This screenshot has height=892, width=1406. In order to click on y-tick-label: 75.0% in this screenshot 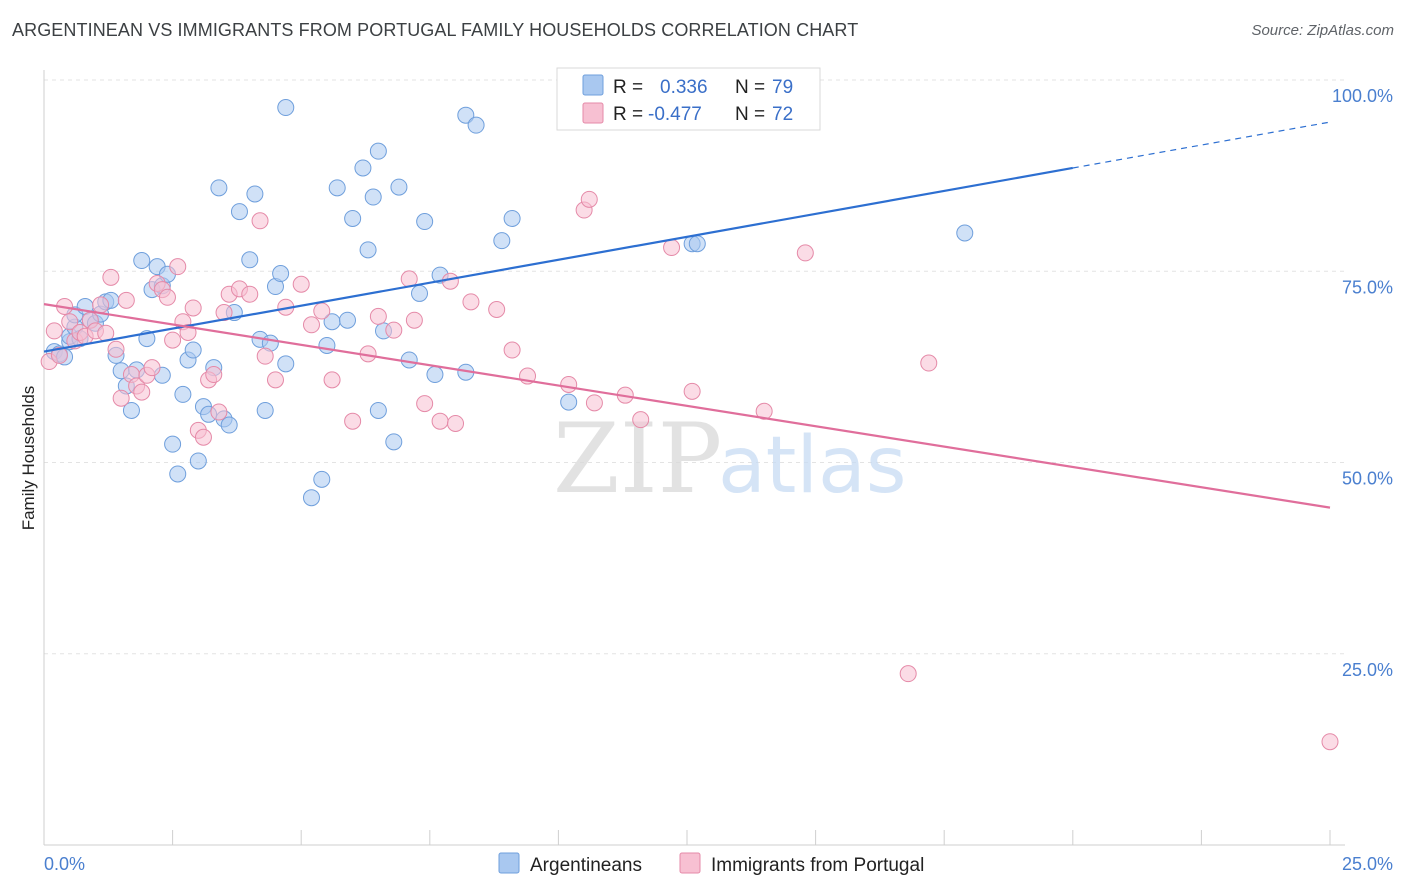, I will do `click(1367, 287)`.